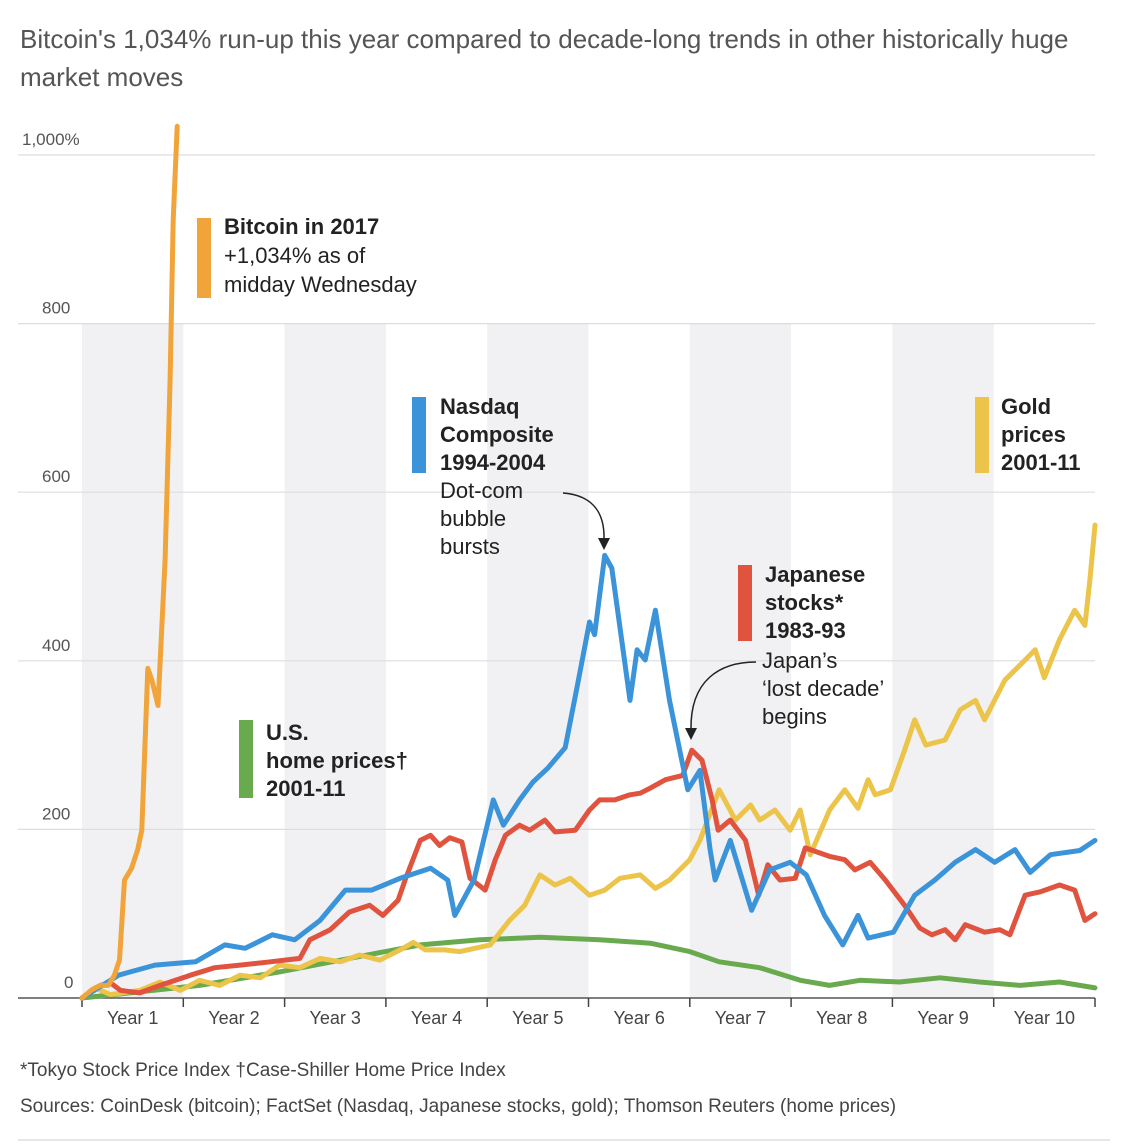 The height and width of the screenshot is (1144, 1128). Describe the element at coordinates (56, 813) in the screenshot. I see `y-tick-label: 200` at that location.